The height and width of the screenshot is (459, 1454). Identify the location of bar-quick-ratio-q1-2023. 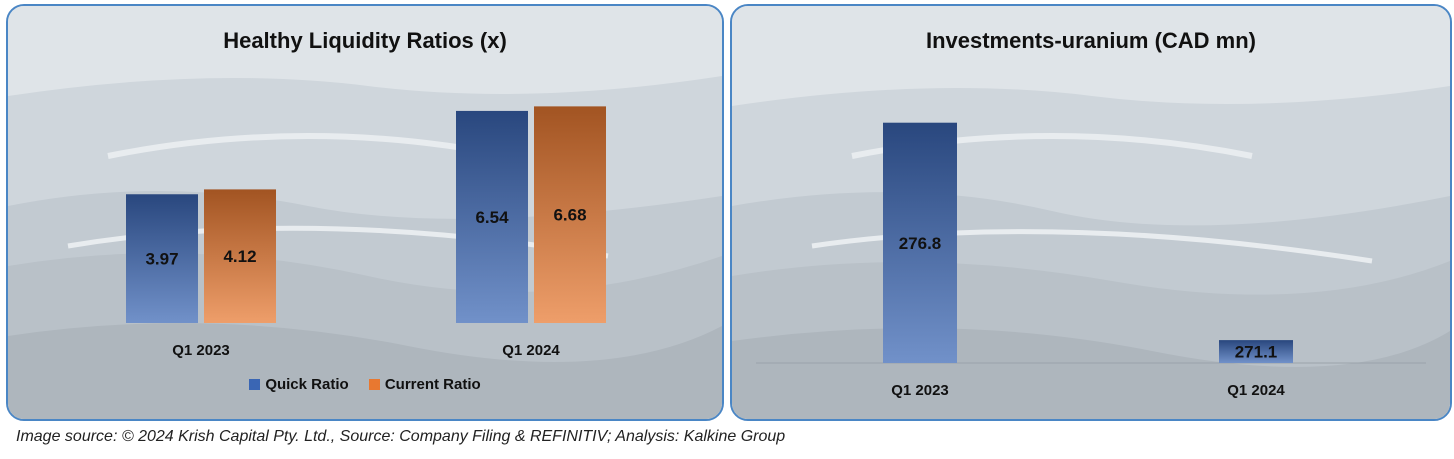
(162, 258).